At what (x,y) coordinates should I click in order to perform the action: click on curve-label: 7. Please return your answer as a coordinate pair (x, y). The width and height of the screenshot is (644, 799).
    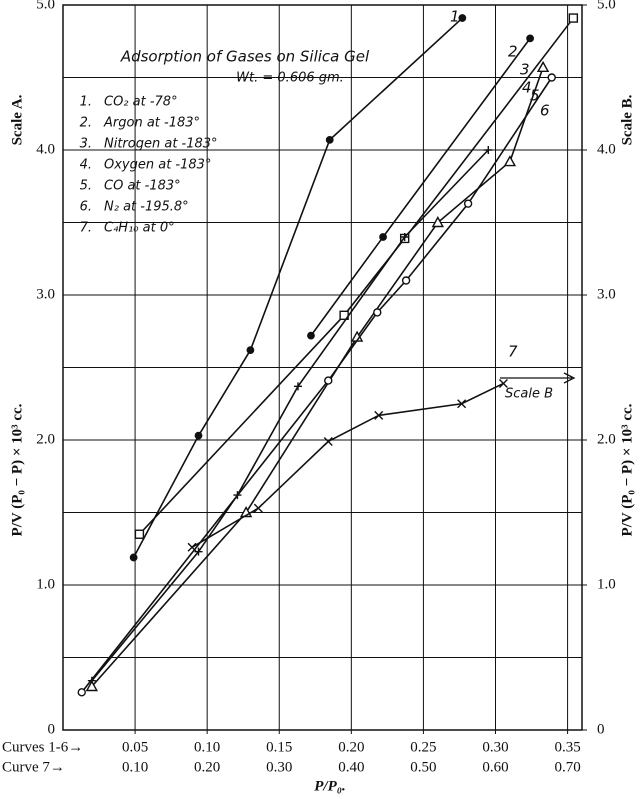
    Looking at the image, I should click on (513, 352).